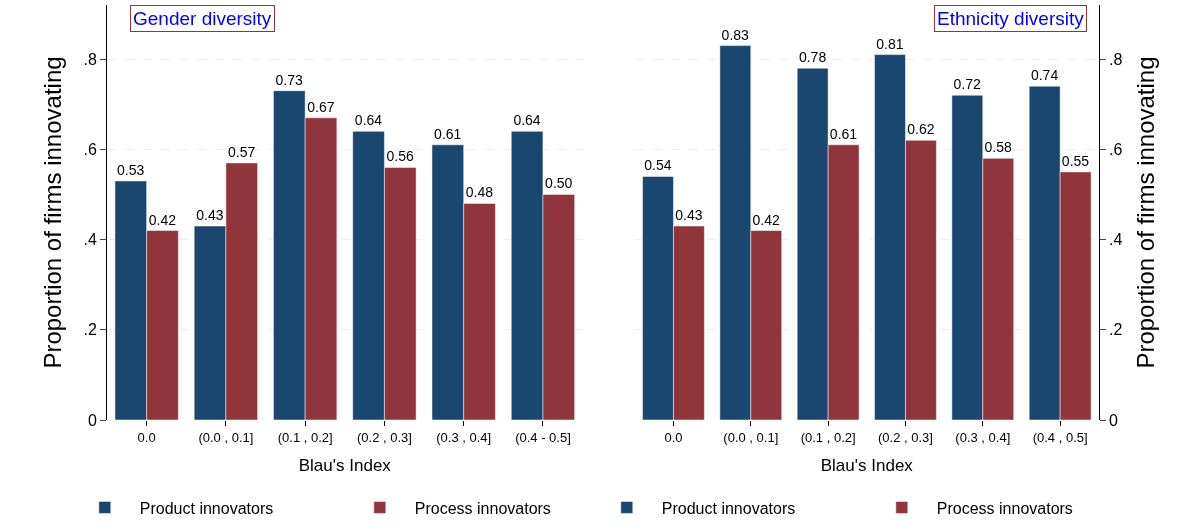  I want to click on y2-tick-label: .4, so click(1116, 240).